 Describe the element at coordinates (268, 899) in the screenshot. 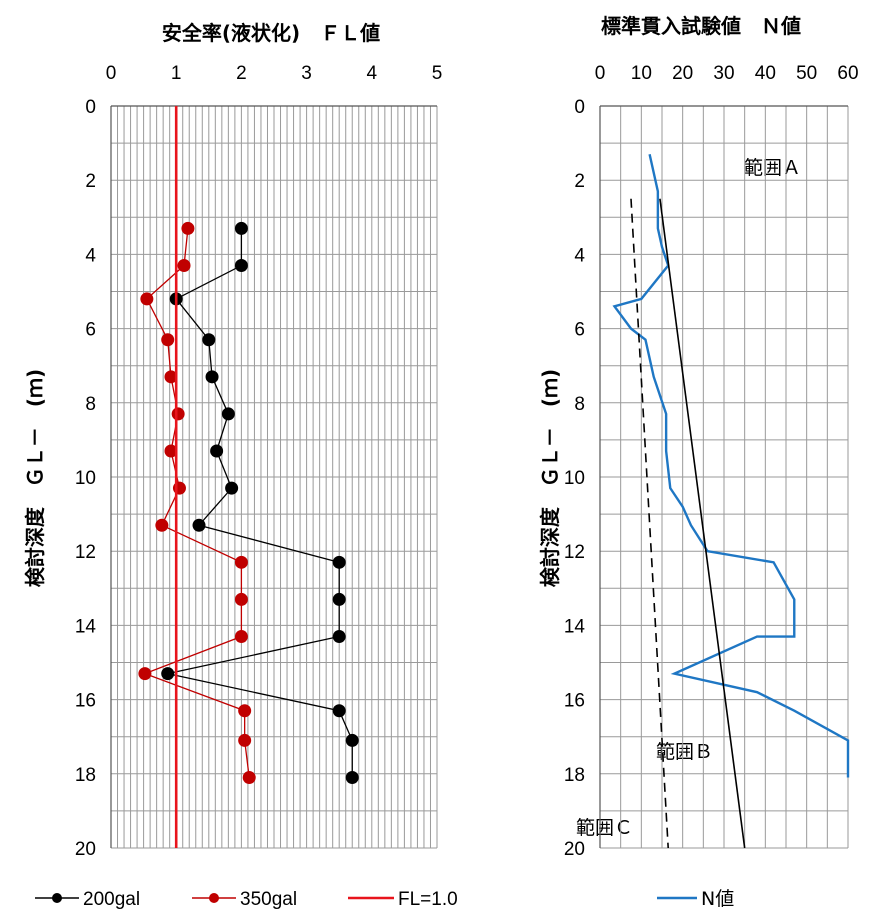

I see `legend-label: 350gal` at that location.